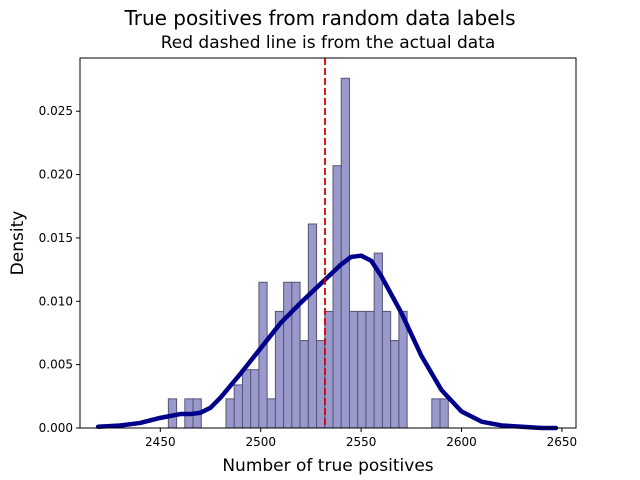 Image resolution: width=640 pixels, height=480 pixels. Describe the element at coordinates (56, 365) in the screenshot. I see `y-tick-label: 0.005` at that location.